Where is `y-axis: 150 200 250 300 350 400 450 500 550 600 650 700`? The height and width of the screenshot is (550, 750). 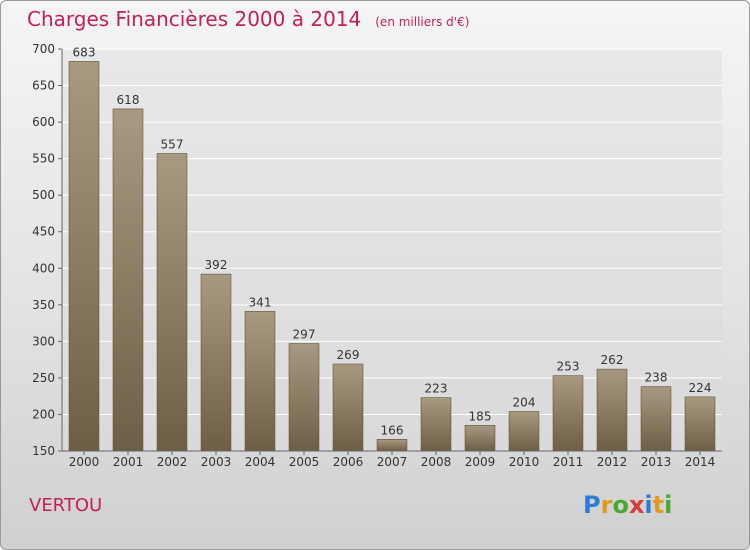
y-axis: 150 200 250 300 350 400 450 500 550 600 650 700 is located at coordinates (47, 250).